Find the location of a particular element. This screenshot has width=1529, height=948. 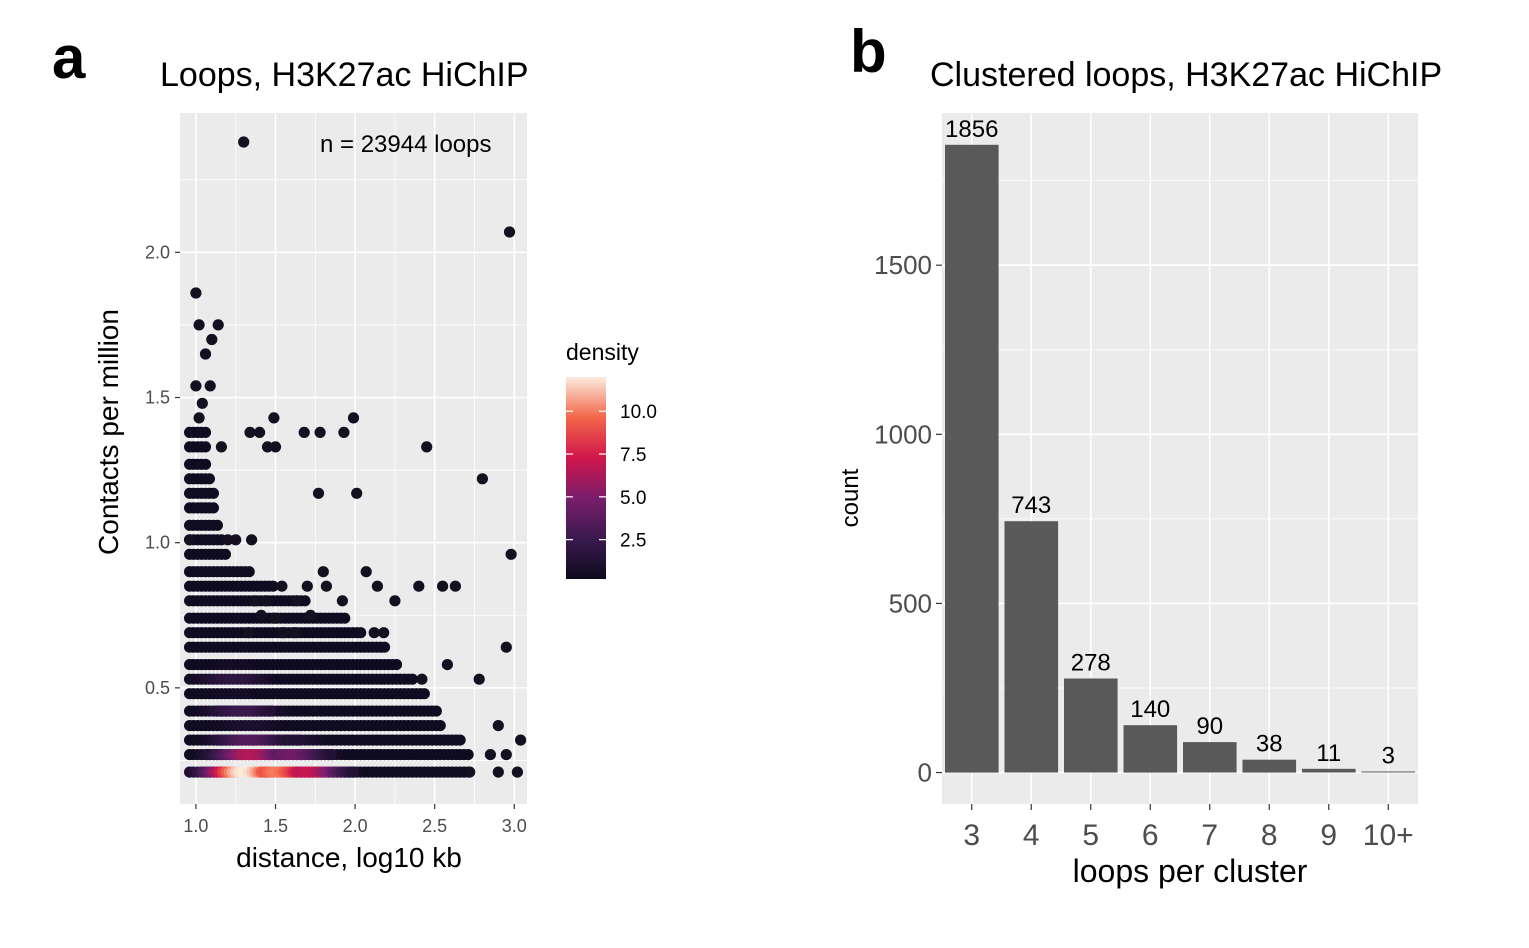

panel-b-x-tick-label: 9 is located at coordinates (1328, 835).